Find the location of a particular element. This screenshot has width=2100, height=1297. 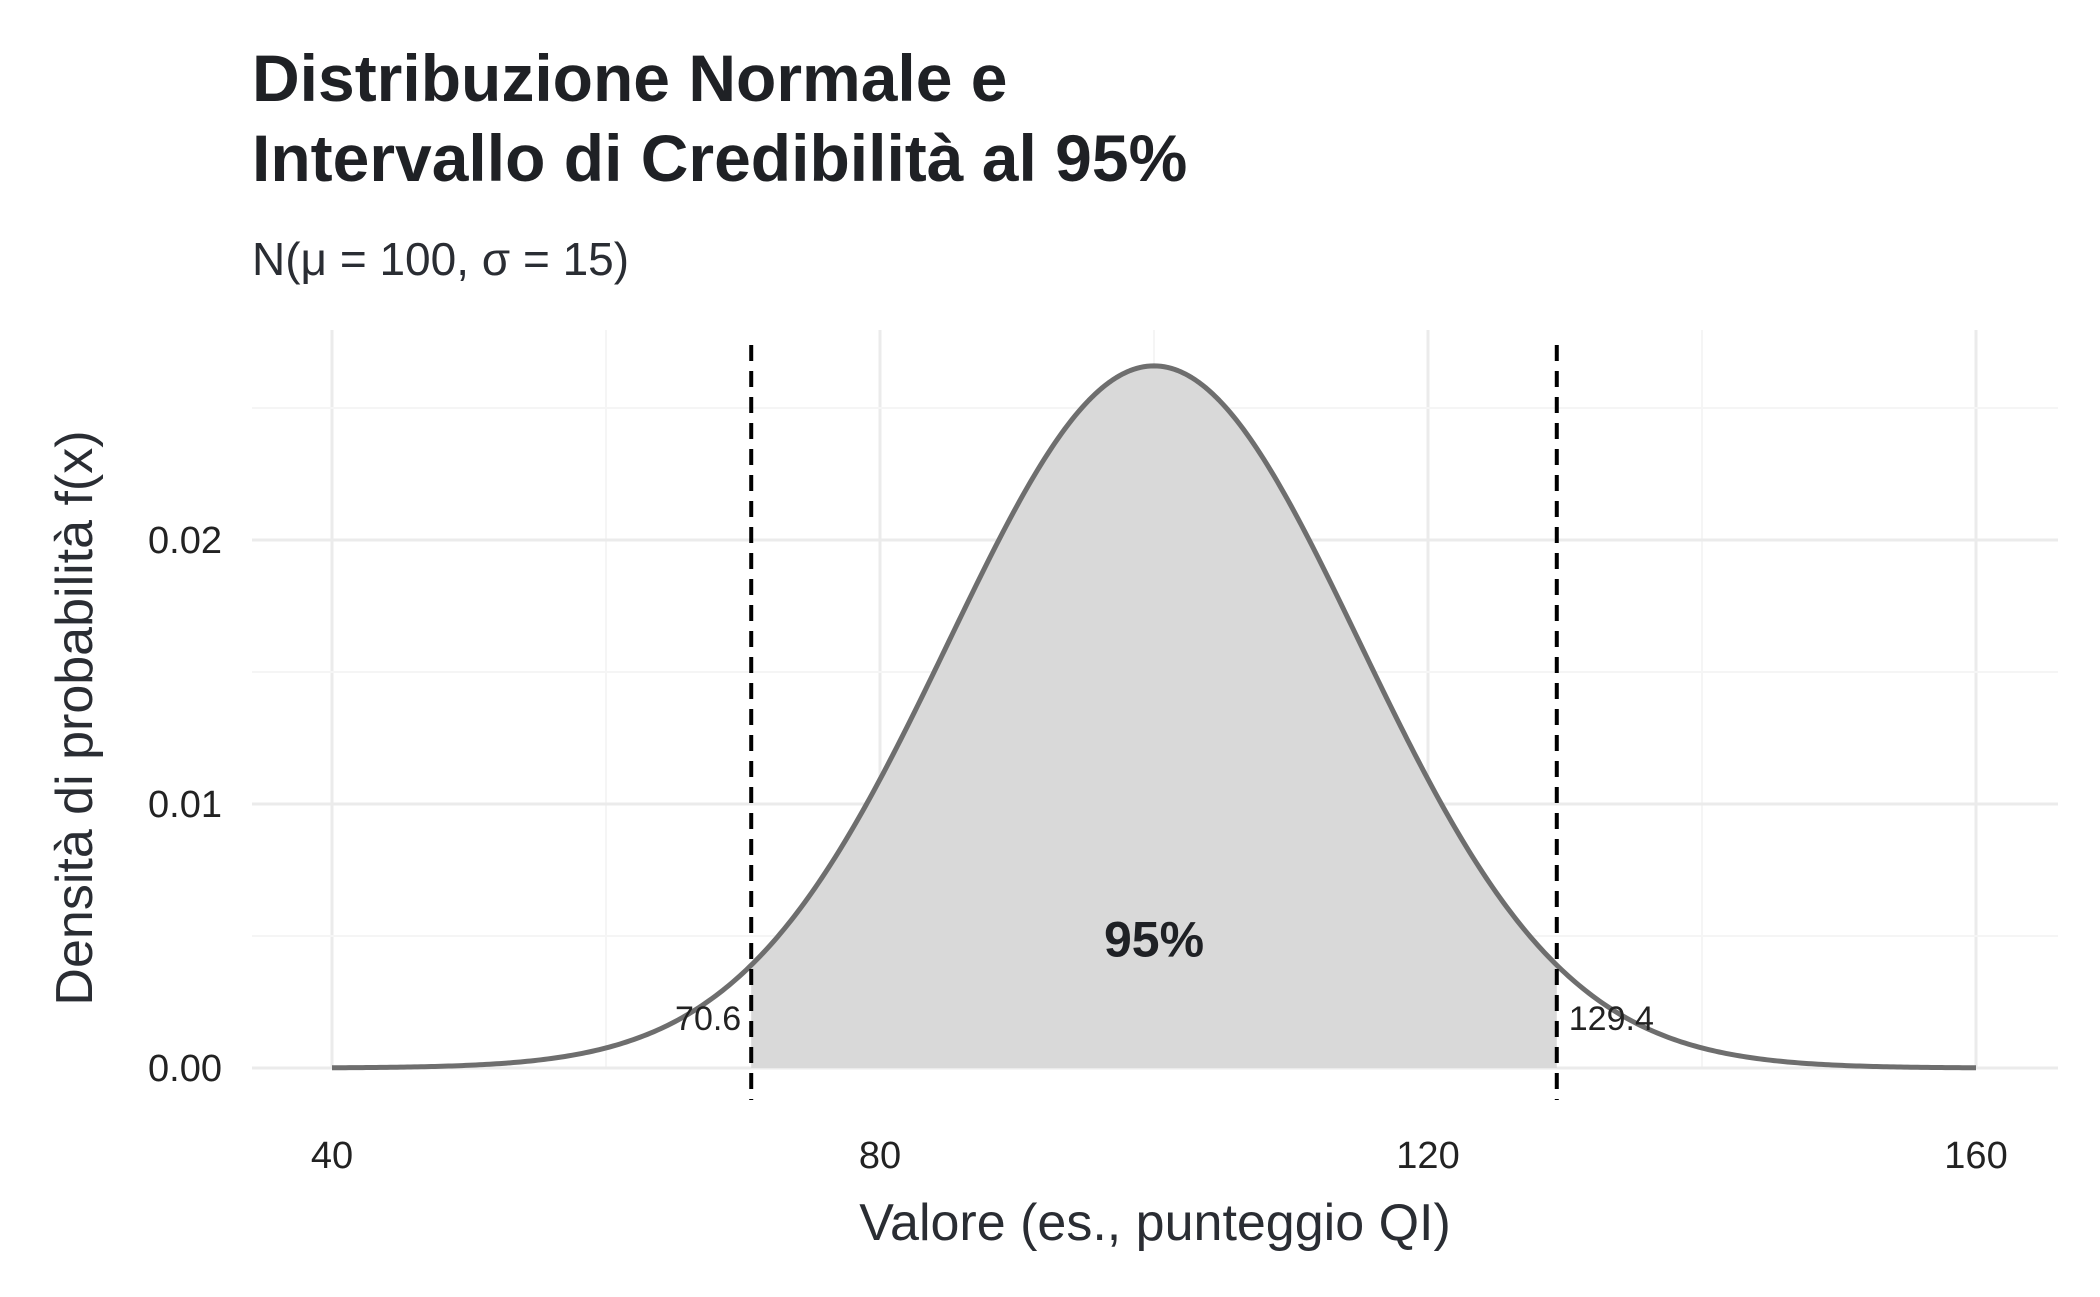

chart-subtitle: N(μ = 100, σ = 15) is located at coordinates (441, 259).